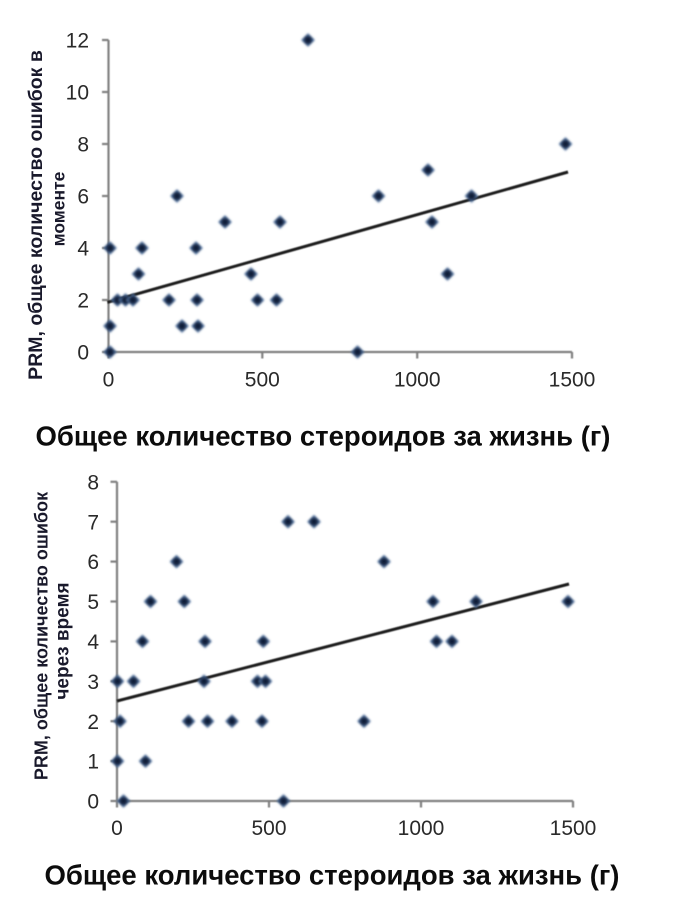 This screenshot has height=901, width=680. What do you see at coordinates (93, 762) in the screenshot?
I see `svg-text: 1` at bounding box center [93, 762].